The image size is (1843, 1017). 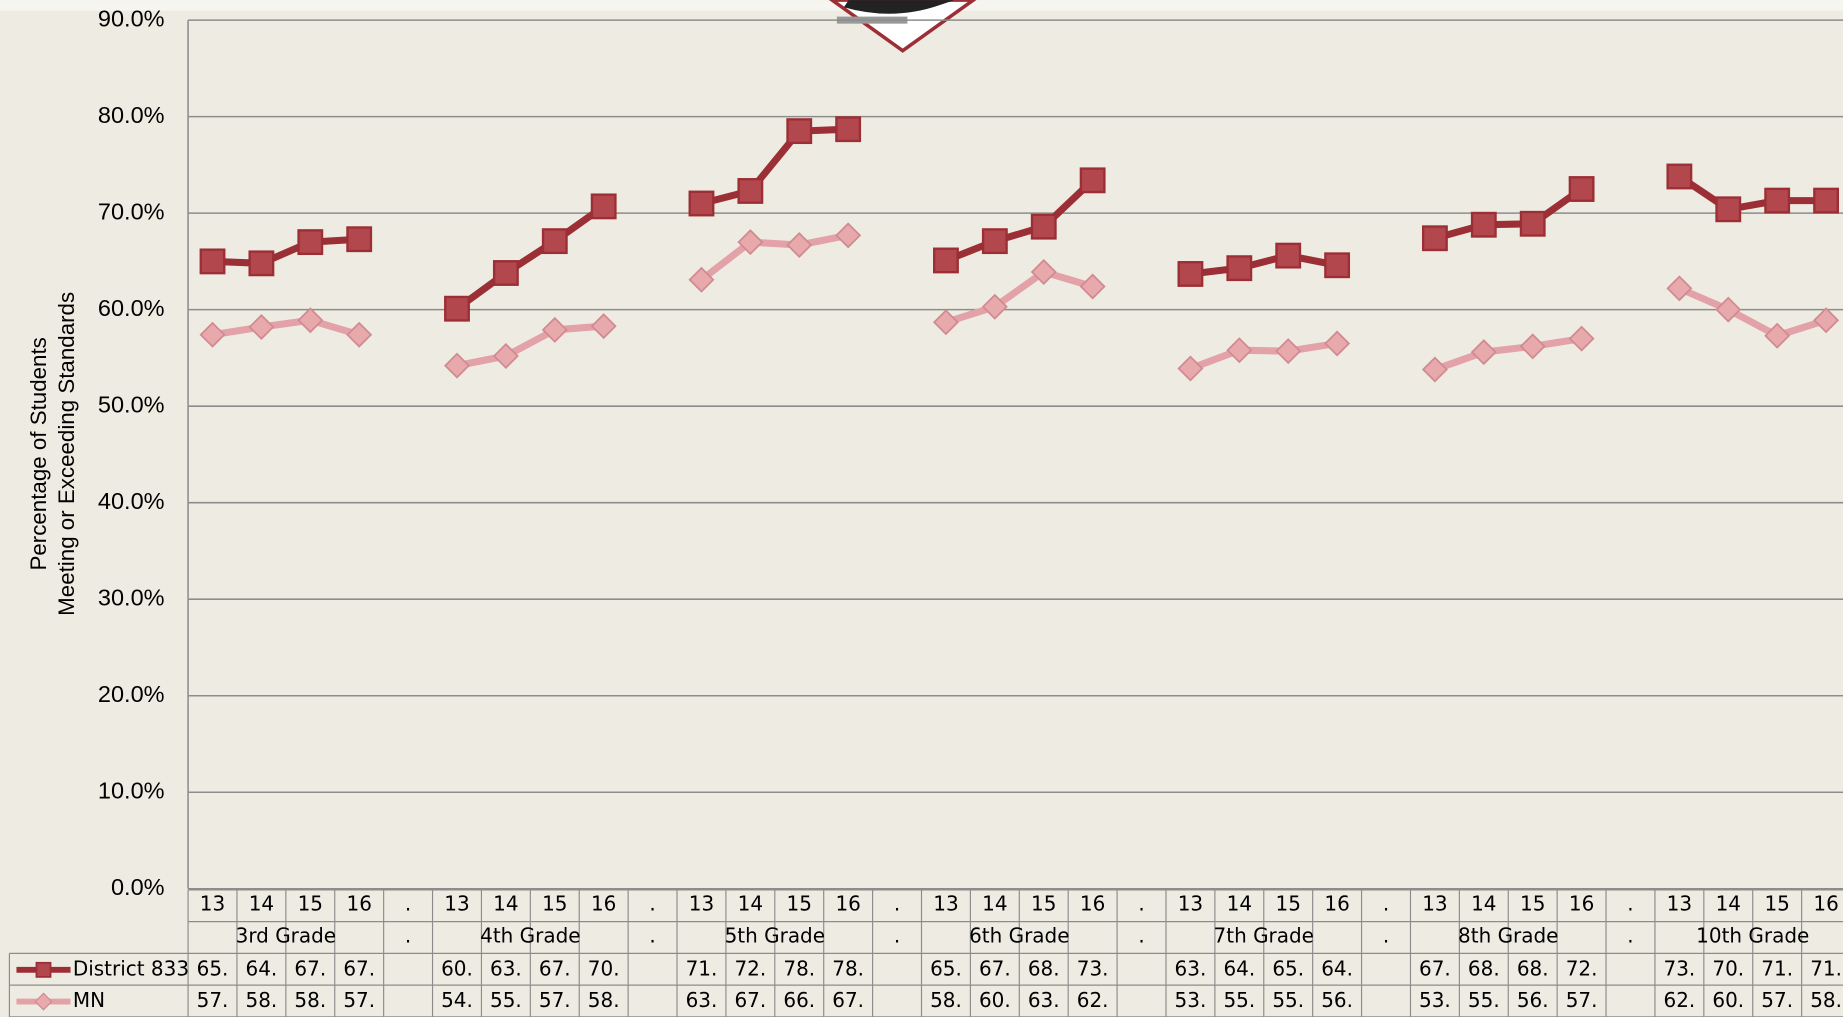 What do you see at coordinates (1264, 935) in the screenshot?
I see `group-label: 7th Grade` at bounding box center [1264, 935].